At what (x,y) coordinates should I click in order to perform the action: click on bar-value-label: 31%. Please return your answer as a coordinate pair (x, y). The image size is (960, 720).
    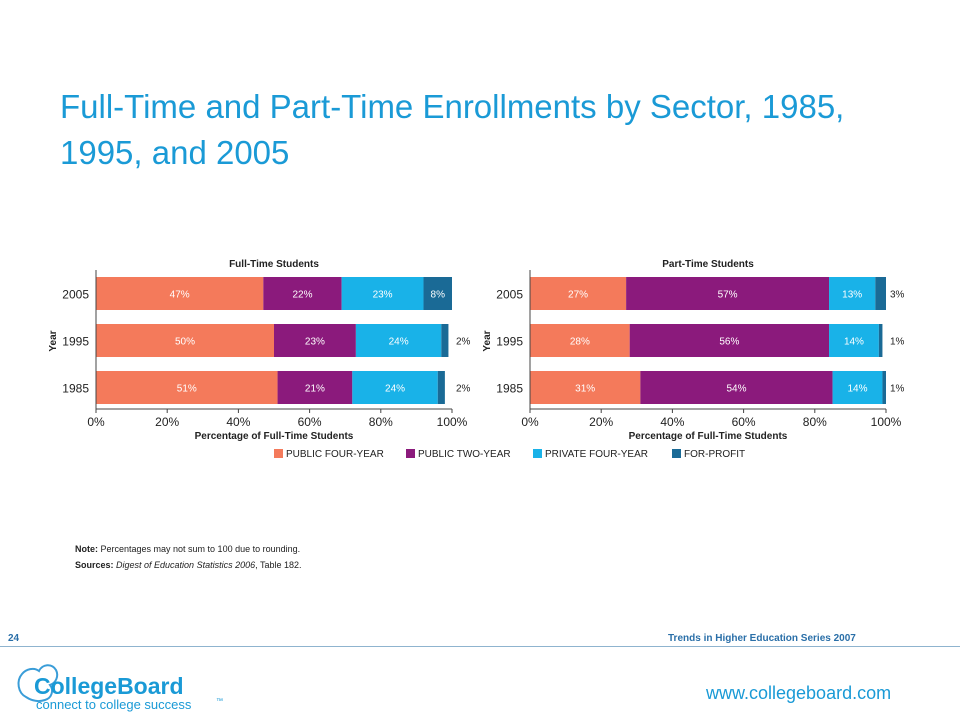
    Looking at the image, I should click on (585, 389).